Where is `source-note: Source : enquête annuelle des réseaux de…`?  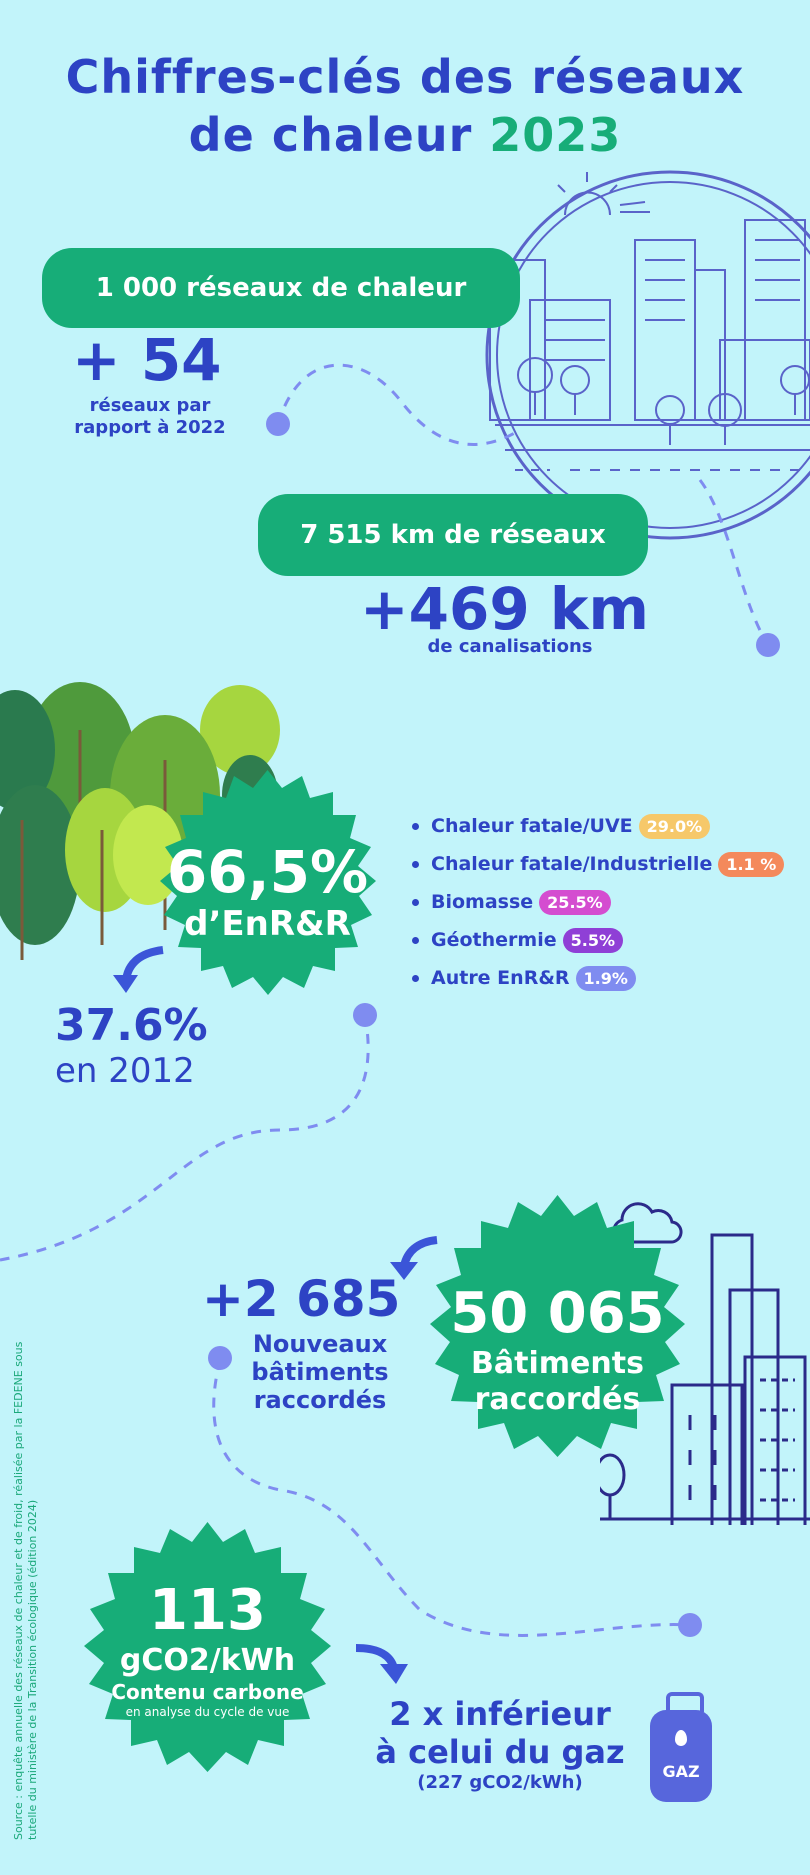
source-note: Source : enquête annuelle des réseaux de… is located at coordinates (25, 1590).